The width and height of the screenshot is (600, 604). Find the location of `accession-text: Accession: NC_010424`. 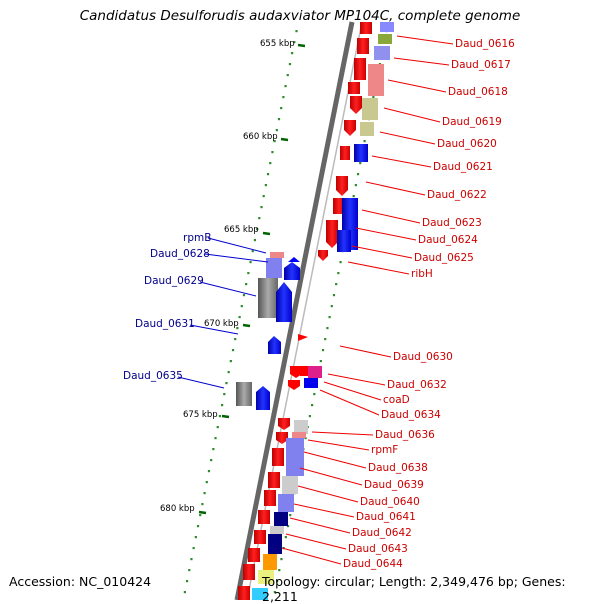

accession-text: Accession: NC_010424 is located at coordinates (80, 581).